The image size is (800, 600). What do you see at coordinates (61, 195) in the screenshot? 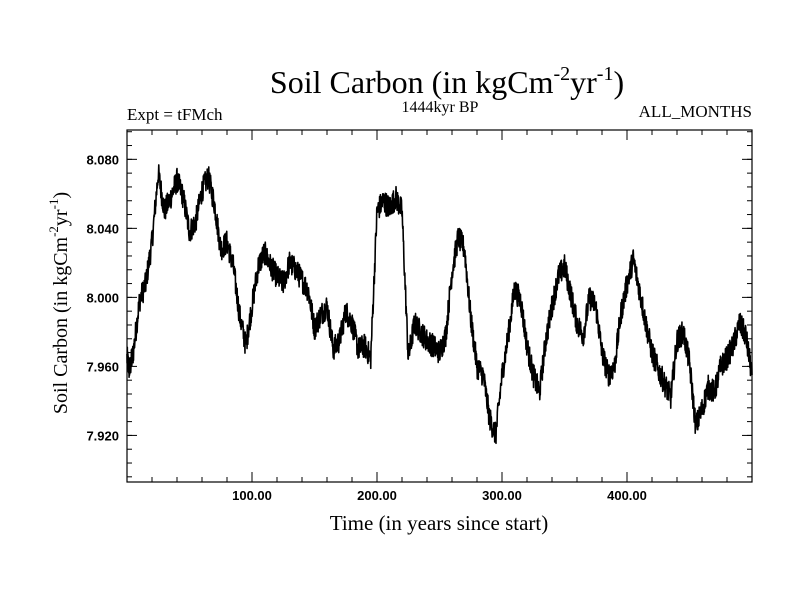
I see `y-axis-label-end: )` at bounding box center [61, 195].